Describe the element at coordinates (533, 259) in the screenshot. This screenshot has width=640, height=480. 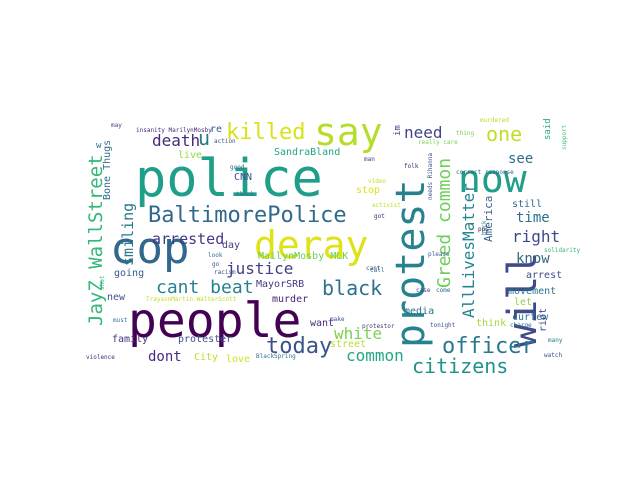
I see `cloud-word: know` at that location.